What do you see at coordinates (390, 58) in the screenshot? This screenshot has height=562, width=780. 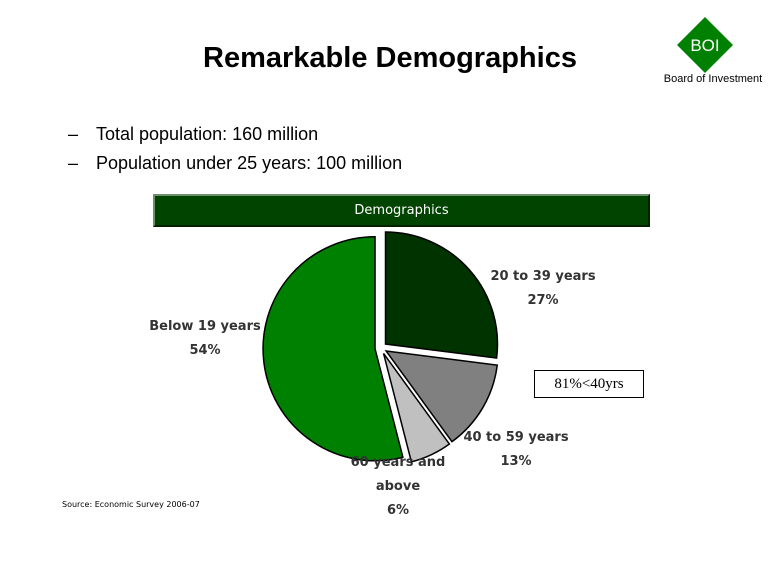 I see `slide-title: Remarkable Demographics` at bounding box center [390, 58].